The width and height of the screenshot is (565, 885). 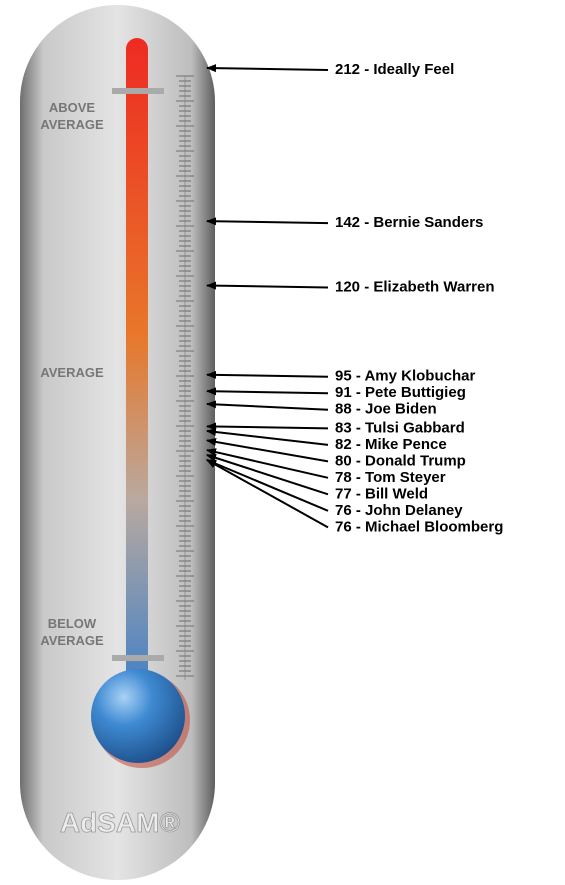 What do you see at coordinates (120, 822) in the screenshot?
I see `brand: AdSAM®` at bounding box center [120, 822].